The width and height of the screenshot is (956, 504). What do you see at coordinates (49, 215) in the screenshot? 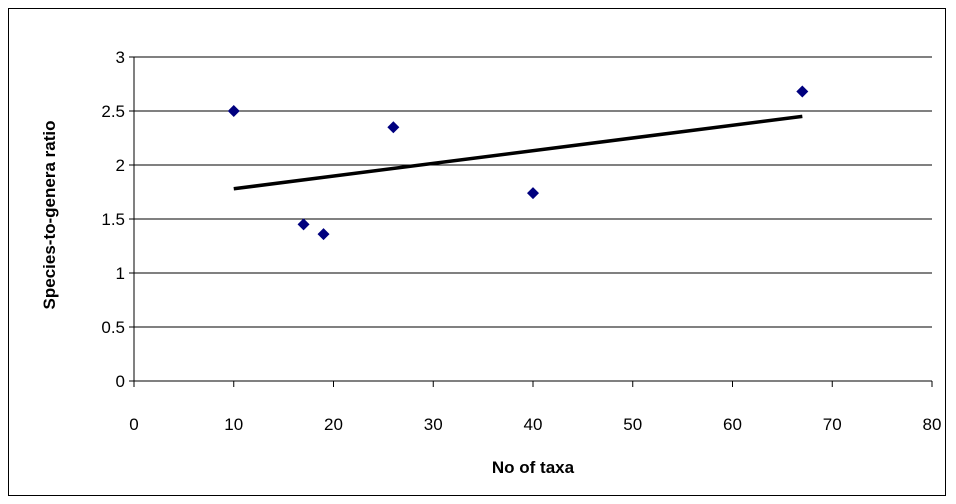
I see `y-axis-title: Species-to-genera ratio` at bounding box center [49, 215].